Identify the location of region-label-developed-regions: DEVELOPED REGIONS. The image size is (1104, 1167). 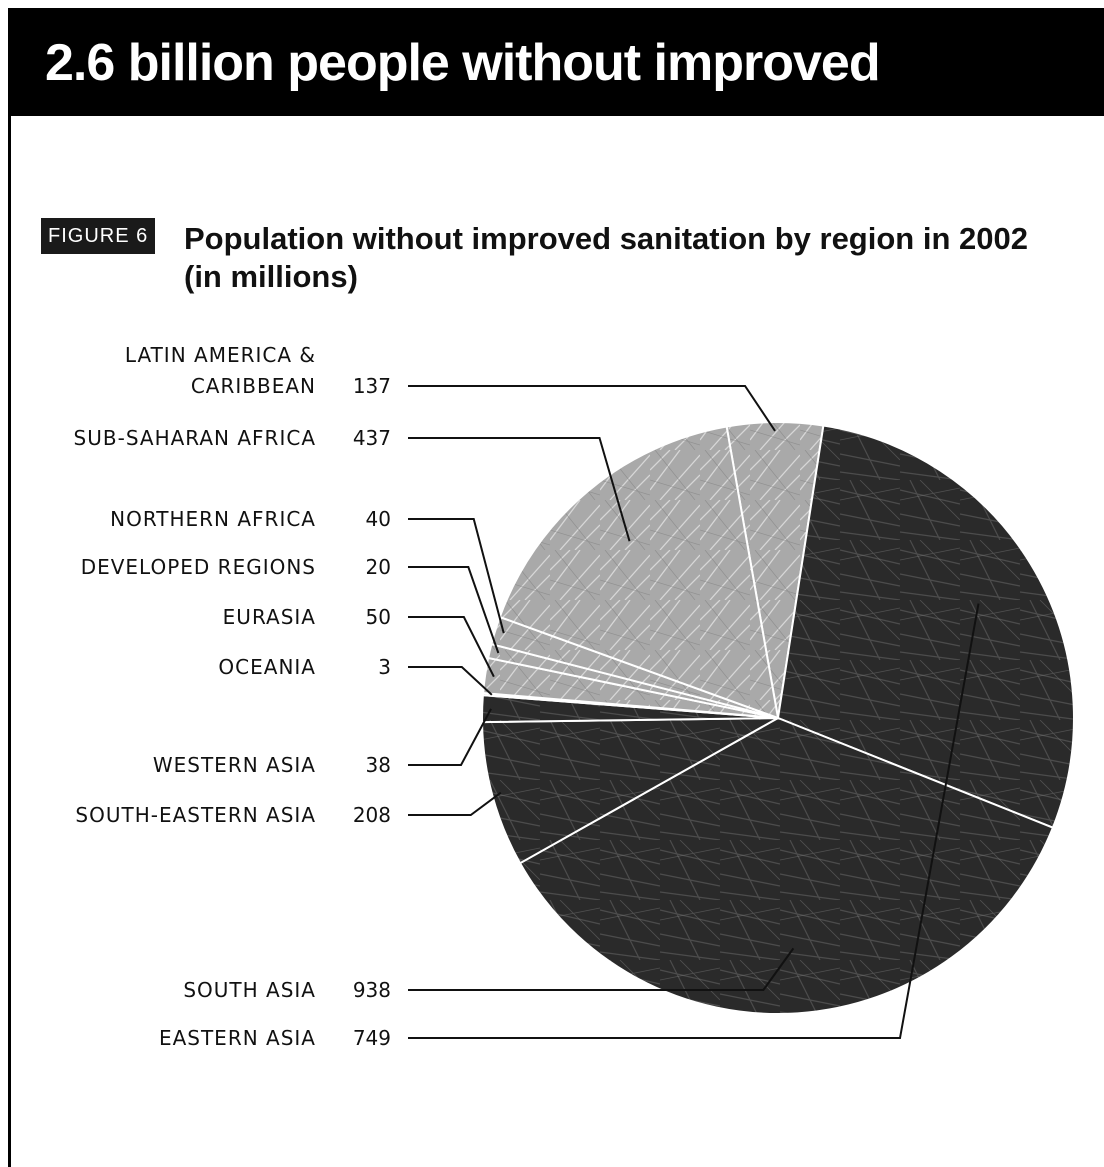
(198, 567).